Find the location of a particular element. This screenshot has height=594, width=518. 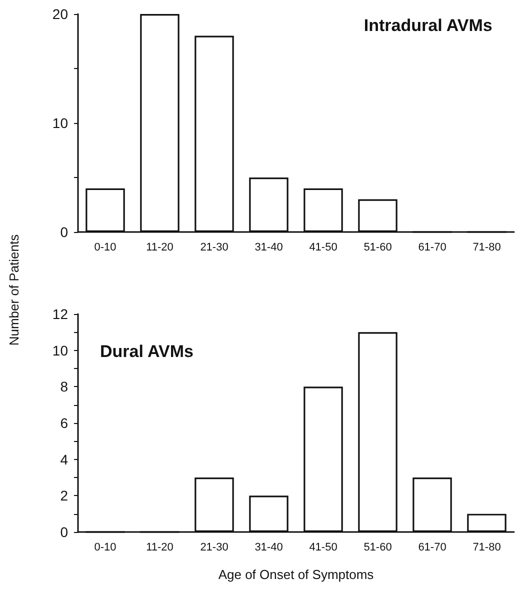

y-tick-label: 4 is located at coordinates (64, 459).